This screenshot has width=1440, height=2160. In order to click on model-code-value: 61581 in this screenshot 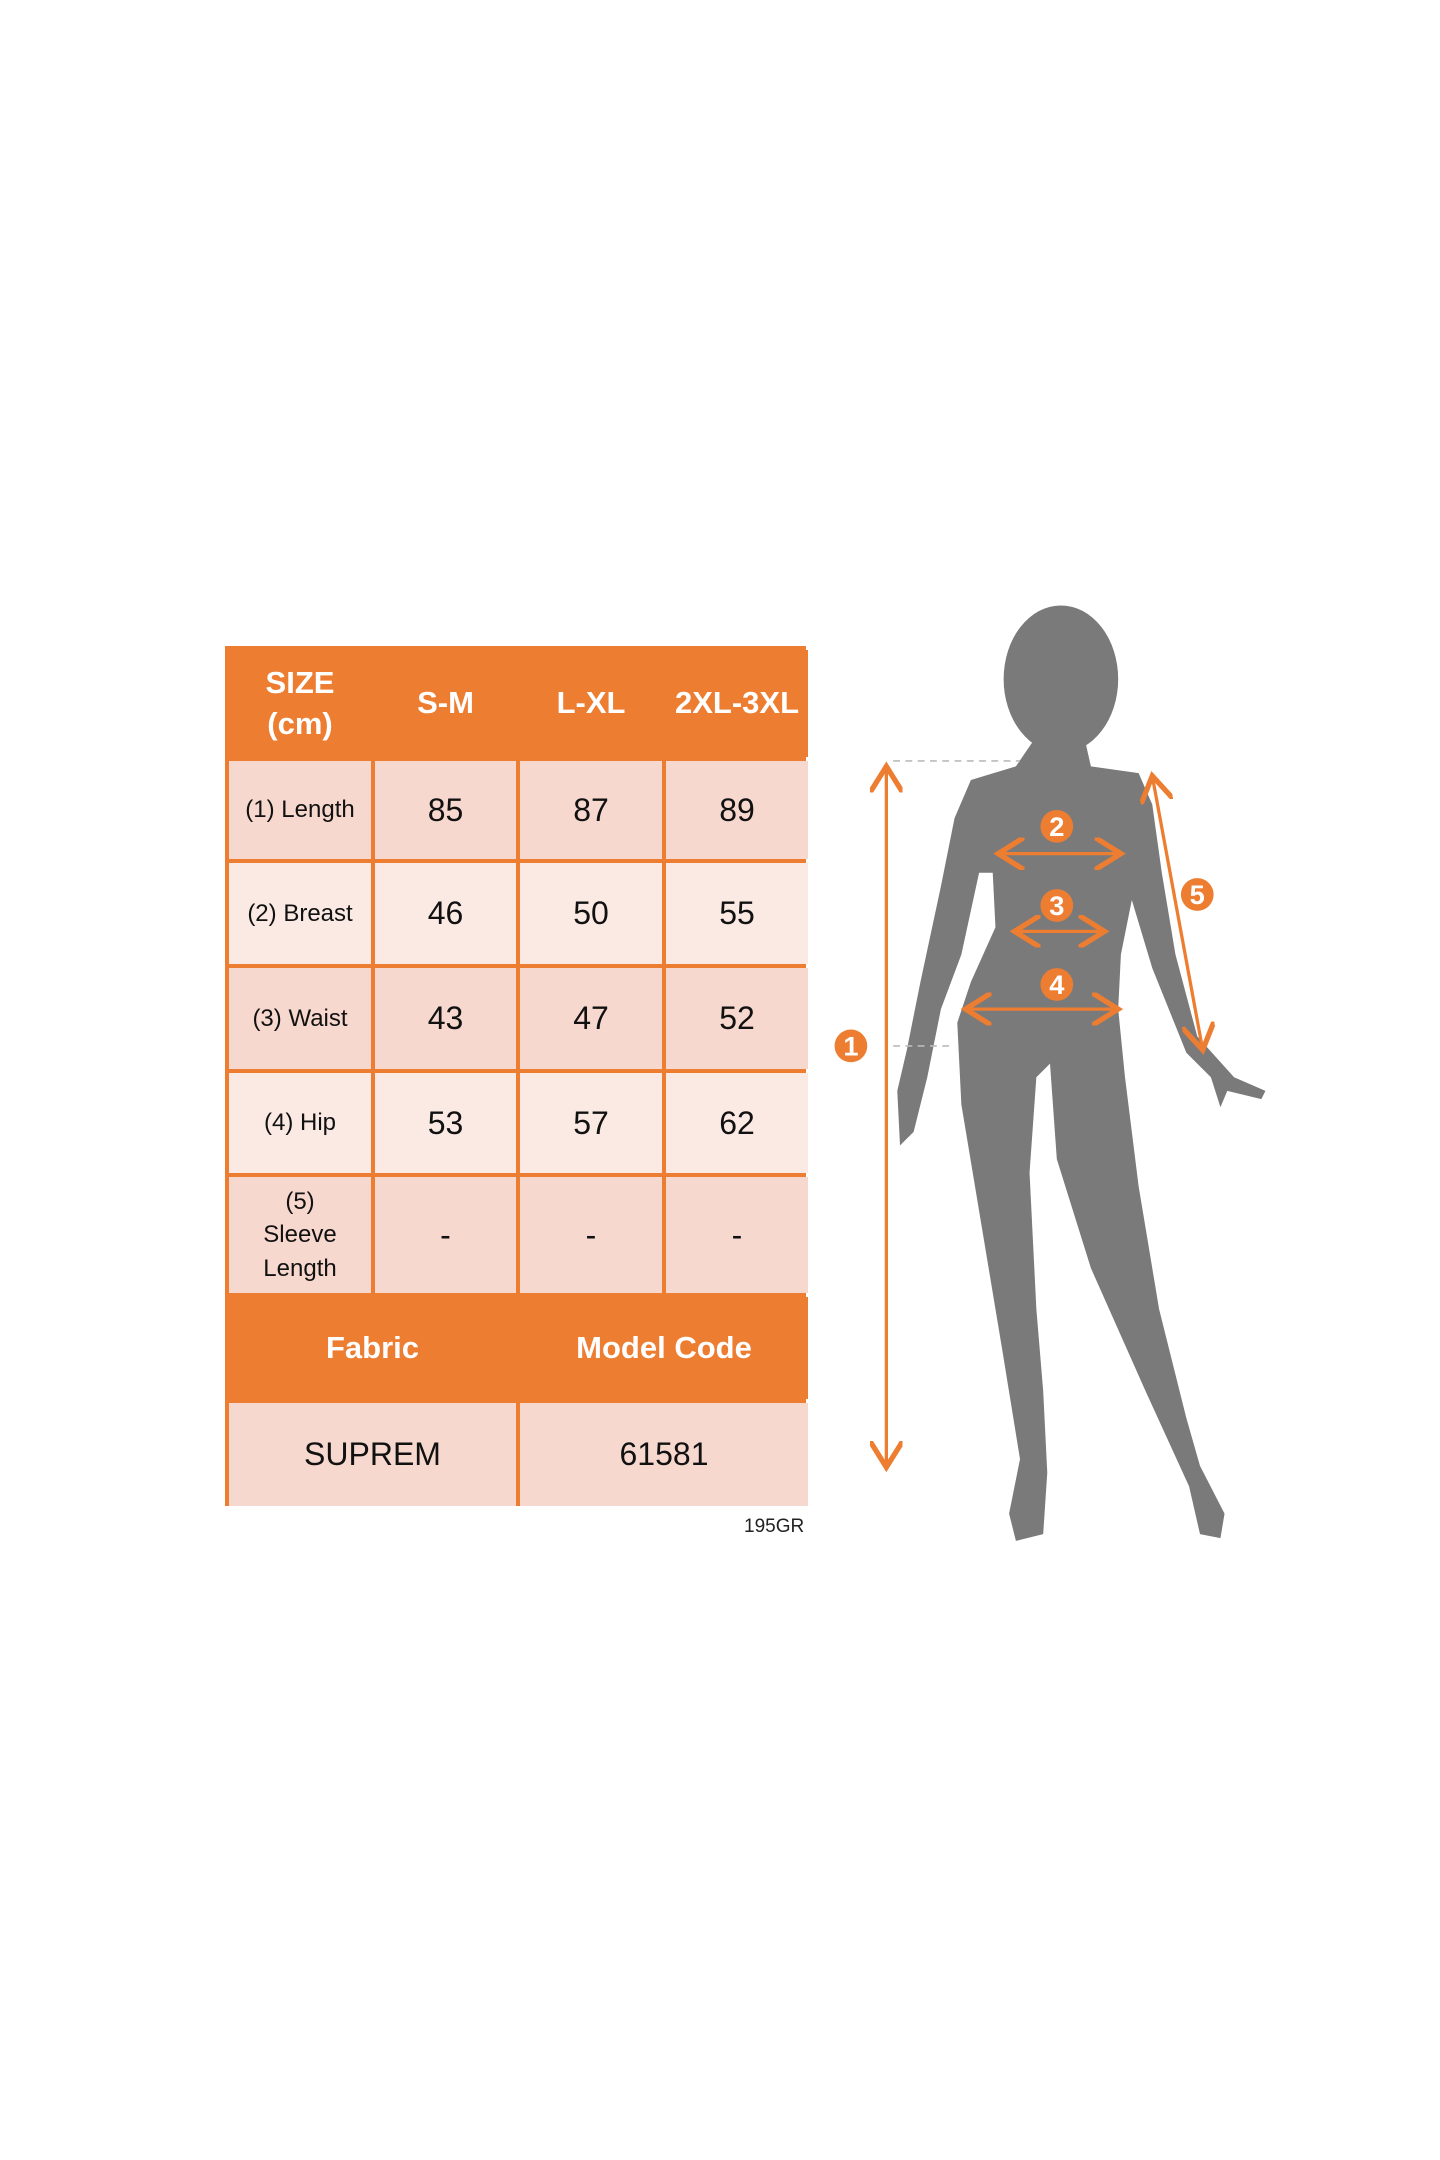, I will do `click(664, 1454)`.